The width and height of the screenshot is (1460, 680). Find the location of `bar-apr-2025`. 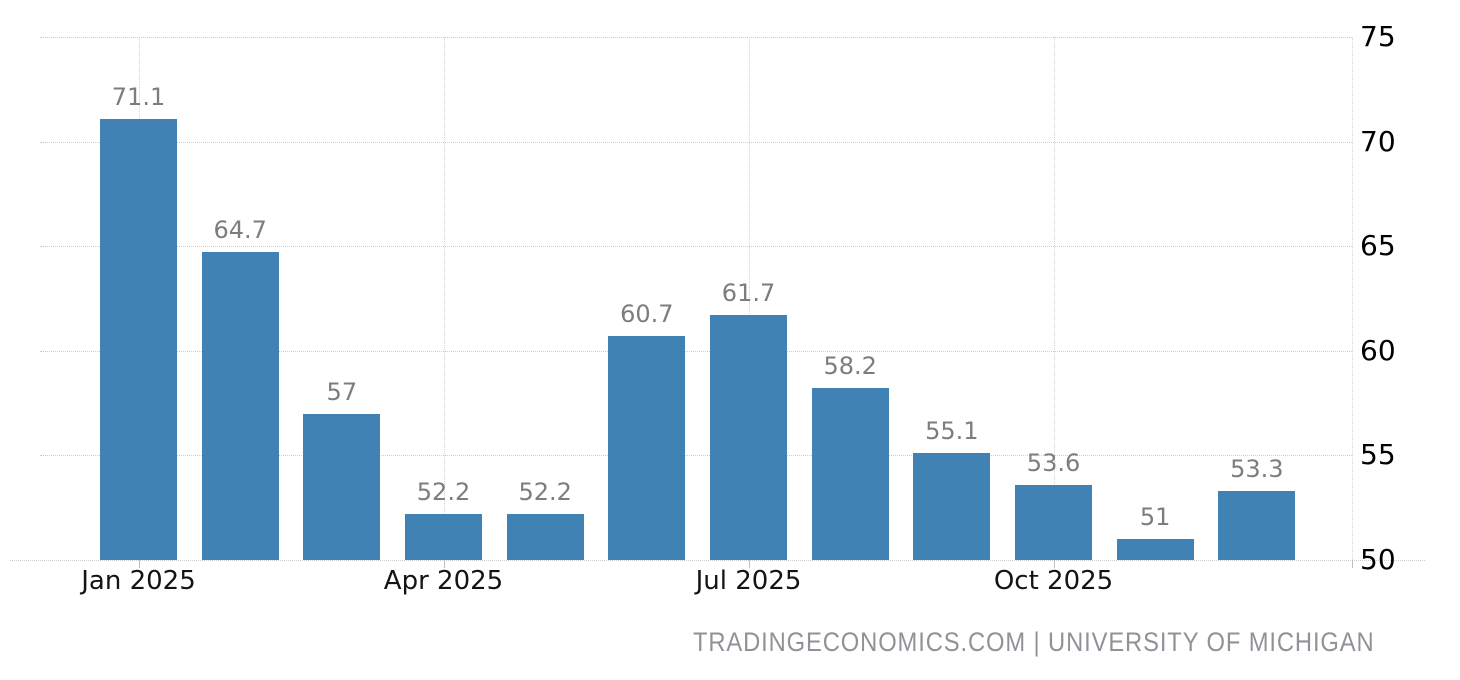

bar-apr-2025 is located at coordinates (443, 536).